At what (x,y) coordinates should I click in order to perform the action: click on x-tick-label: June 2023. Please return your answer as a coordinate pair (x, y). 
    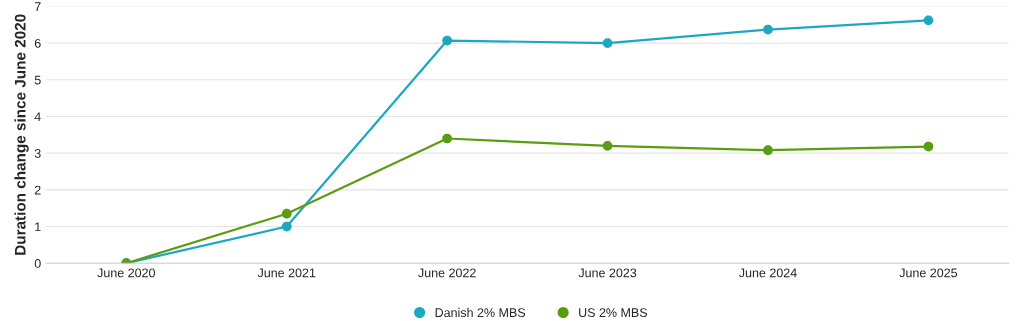
    Looking at the image, I should click on (607, 273).